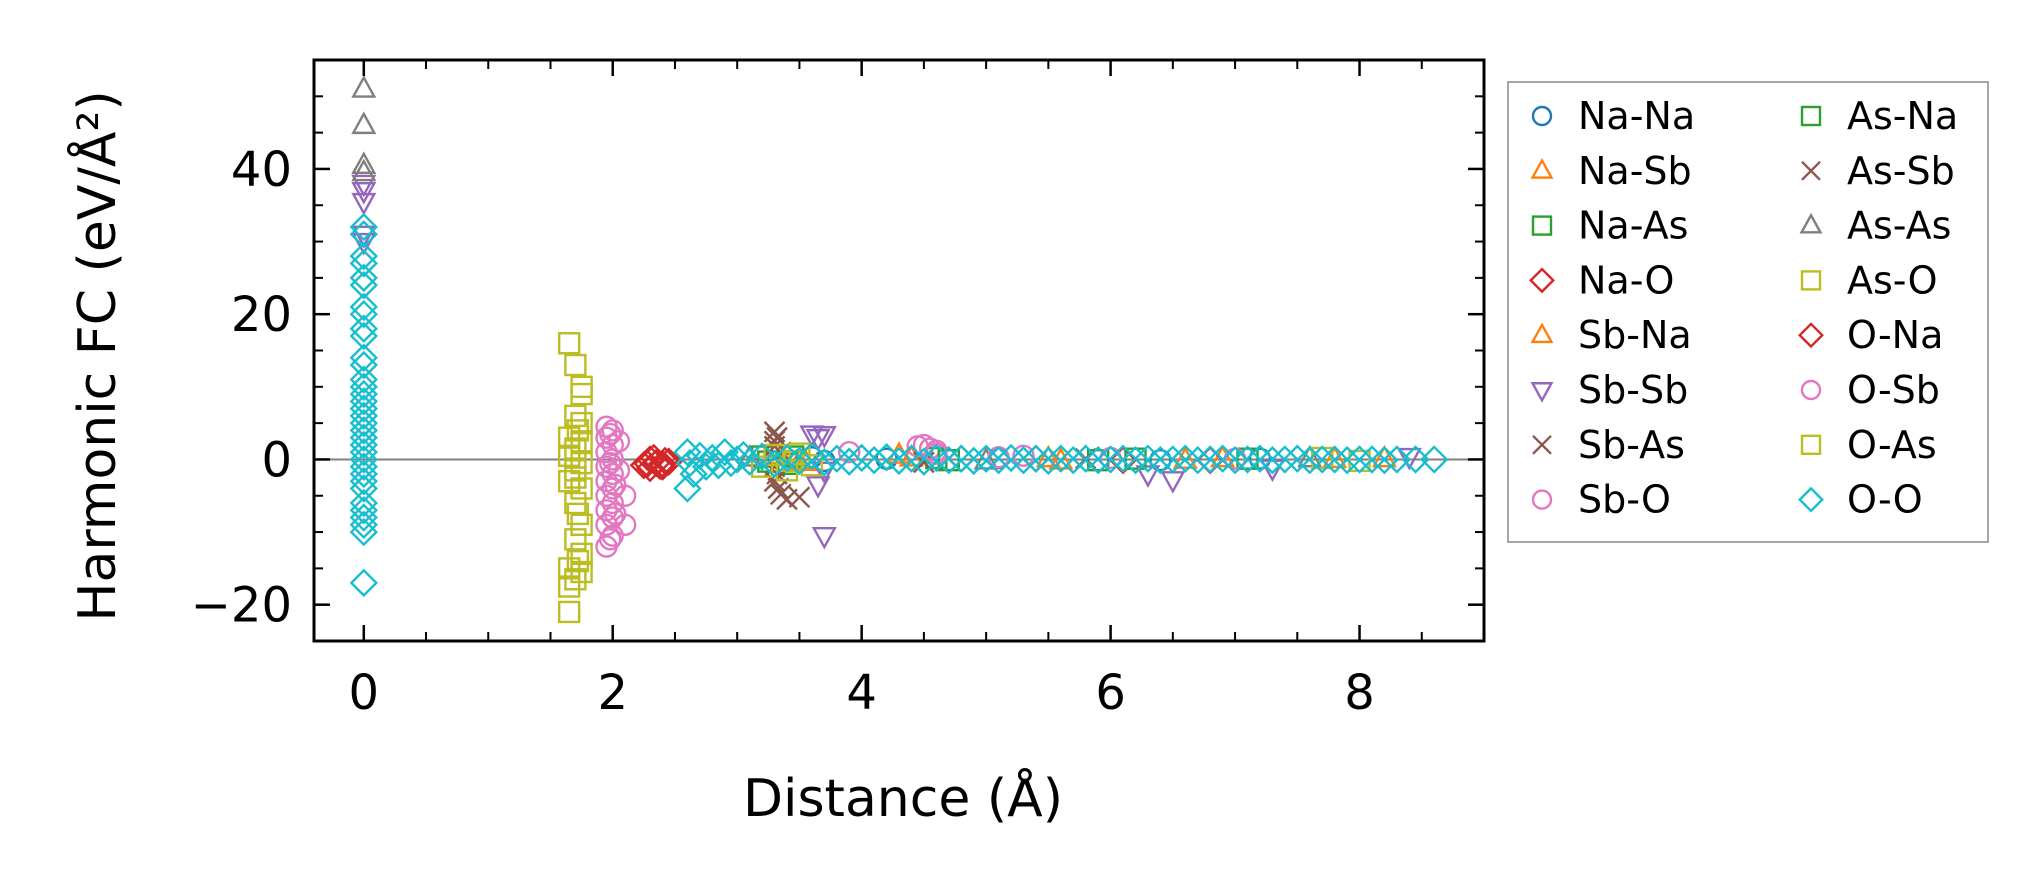 The height and width of the screenshot is (883, 2038). Describe the element at coordinates (903, 798) in the screenshot. I see `x-axis-label: Distance (Å)` at that location.